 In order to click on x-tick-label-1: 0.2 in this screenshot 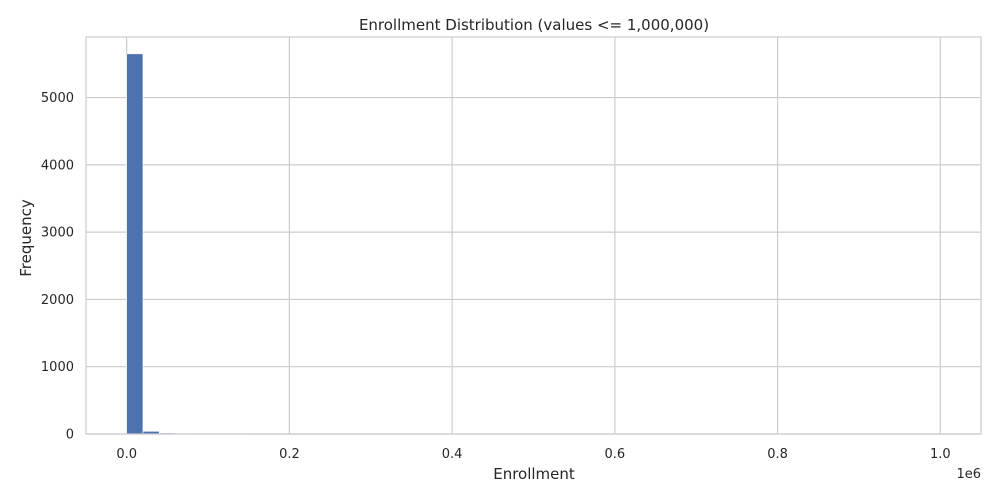, I will do `click(289, 454)`.